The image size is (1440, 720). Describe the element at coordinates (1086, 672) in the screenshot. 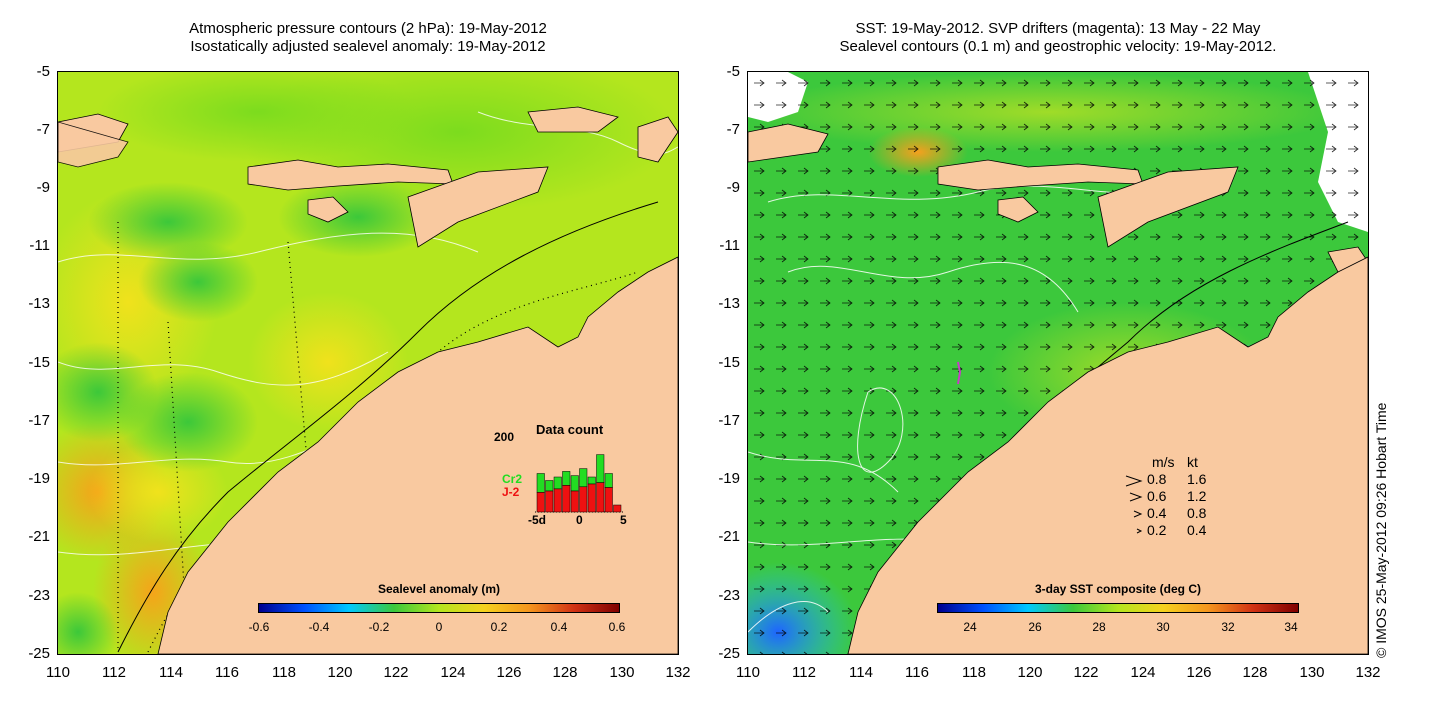

I see `x-tick-label: 122` at that location.